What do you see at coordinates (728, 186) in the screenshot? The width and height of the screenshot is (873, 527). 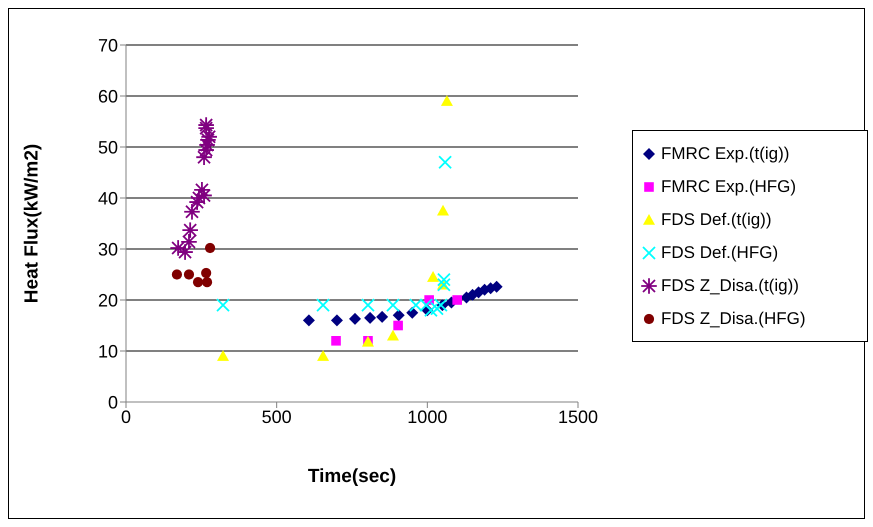 I see `legend-label: FMRC Exp.(HFG)` at bounding box center [728, 186].